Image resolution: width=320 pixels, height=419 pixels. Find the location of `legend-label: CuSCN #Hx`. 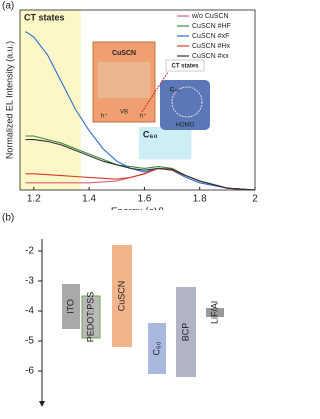

legend-label: CuSCN #Hx is located at coordinates (211, 46).